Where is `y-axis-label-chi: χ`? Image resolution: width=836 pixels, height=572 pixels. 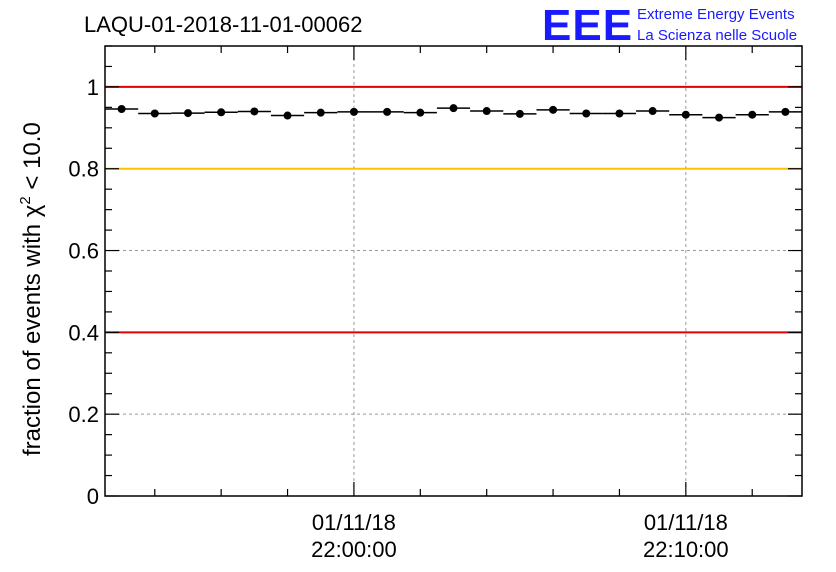
y-axis-label-chi: χ is located at coordinates (32, 210).